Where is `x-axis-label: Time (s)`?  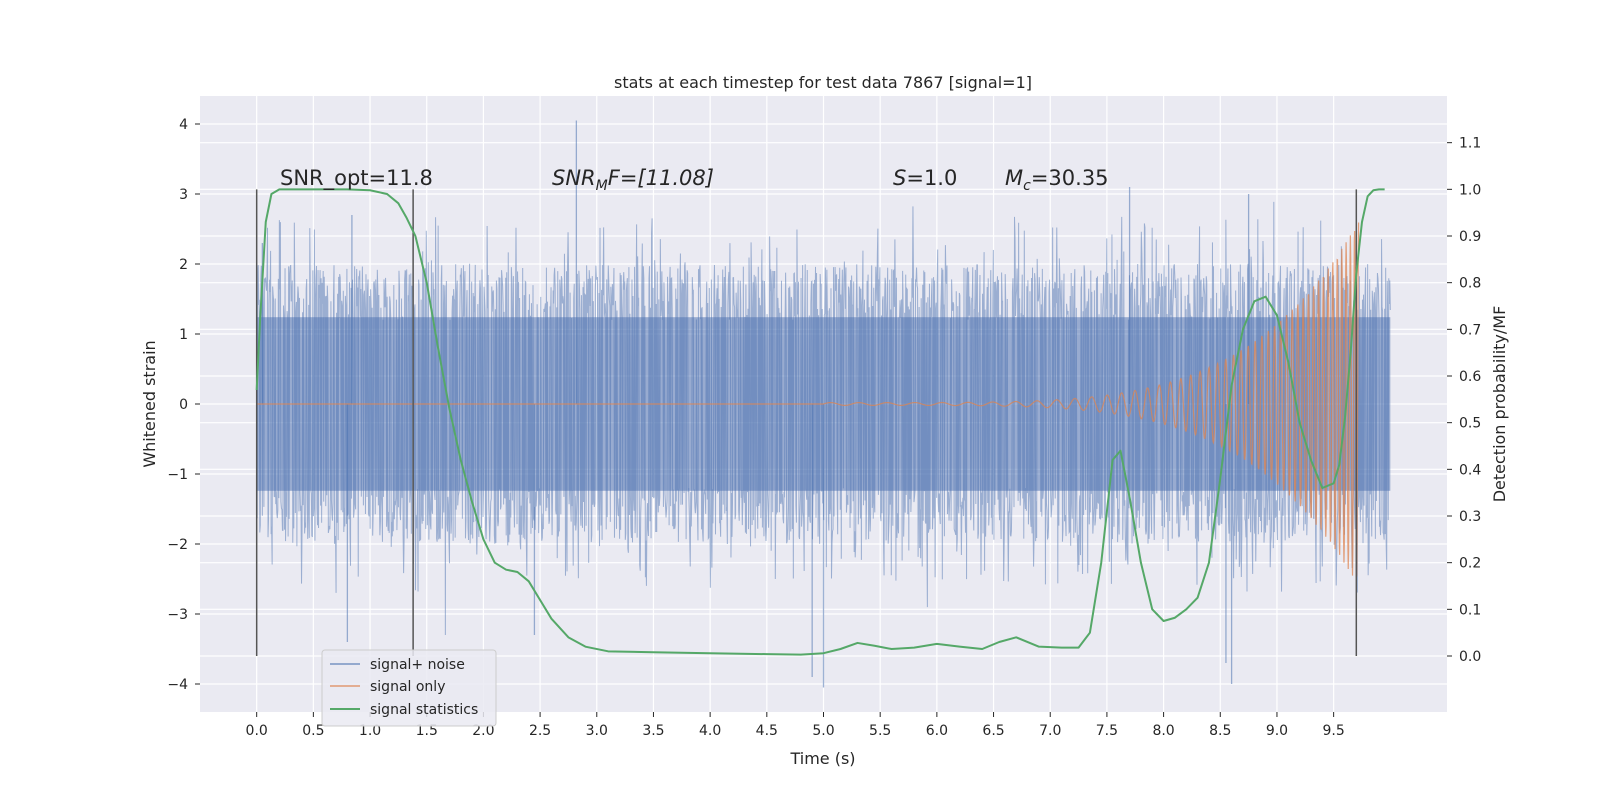
x-axis-label: Time (s) is located at coordinates (822, 758).